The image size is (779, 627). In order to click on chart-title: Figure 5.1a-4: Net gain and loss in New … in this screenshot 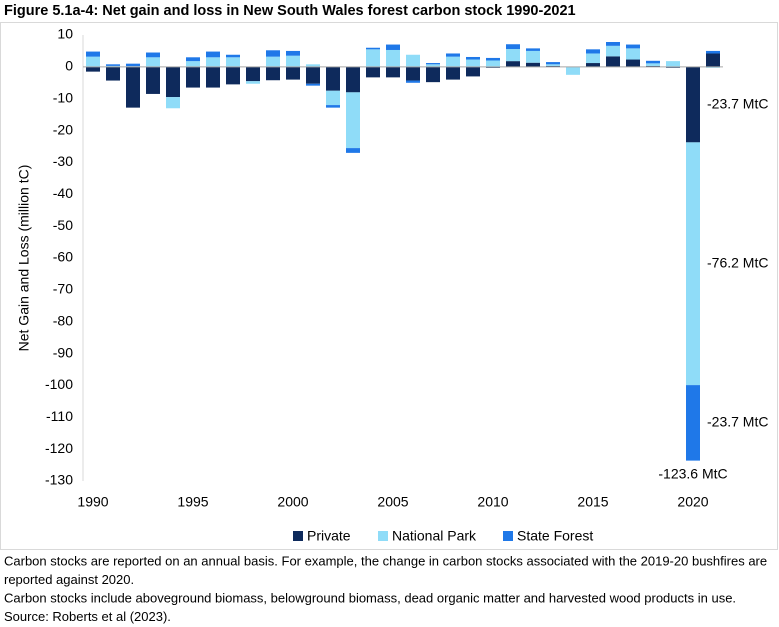, I will do `click(290, 11)`.